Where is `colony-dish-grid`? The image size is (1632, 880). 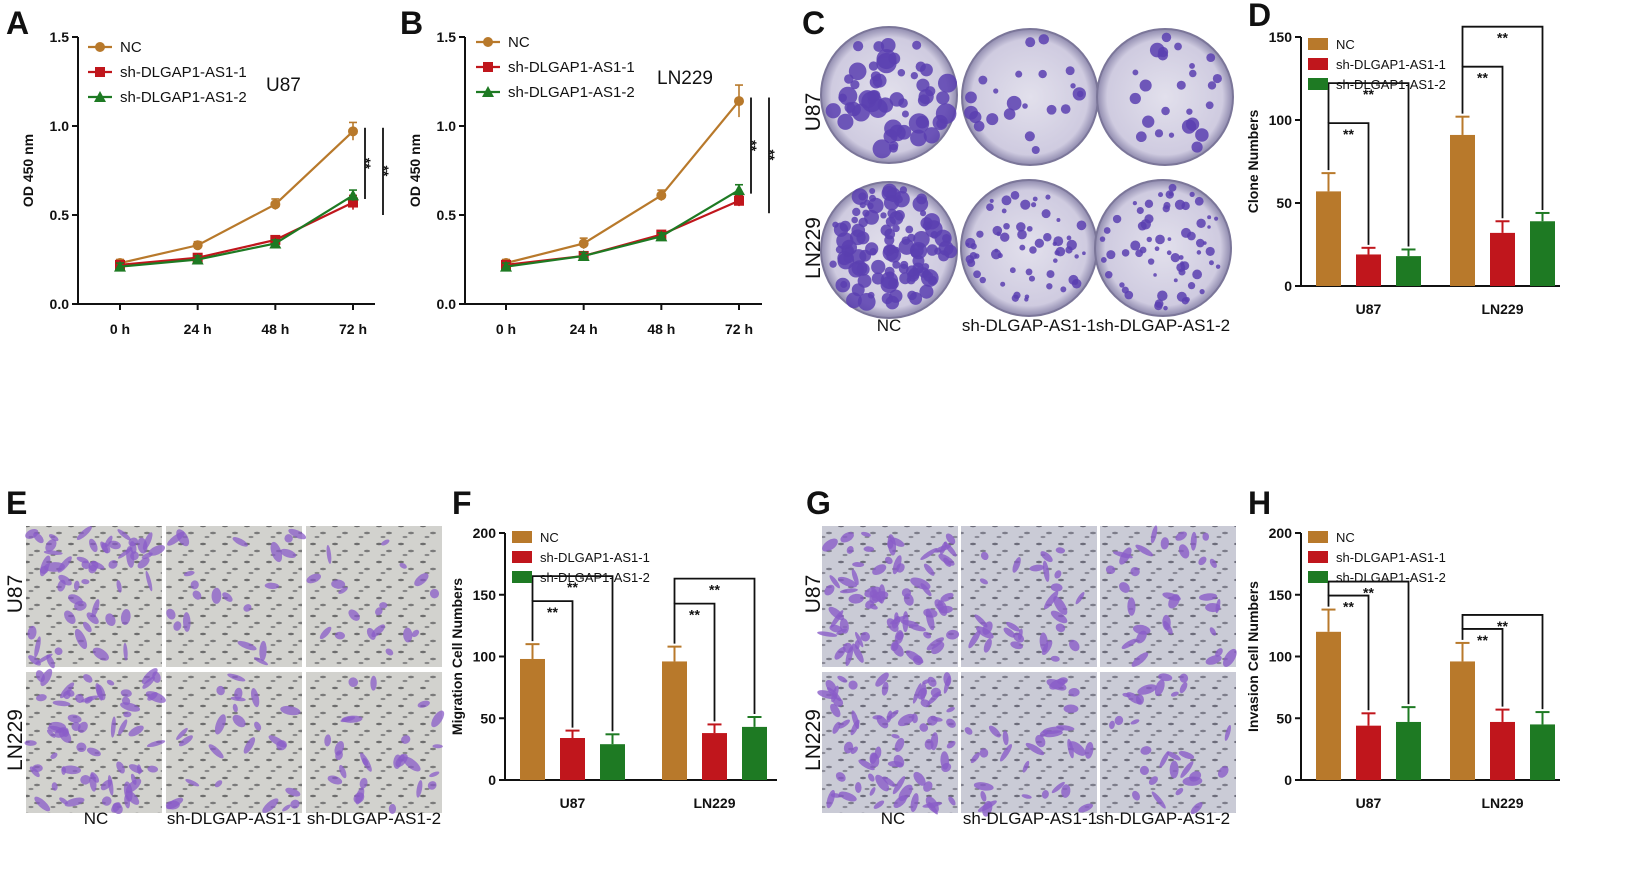
colony-dish-grid is located at coordinates (1027, 172).